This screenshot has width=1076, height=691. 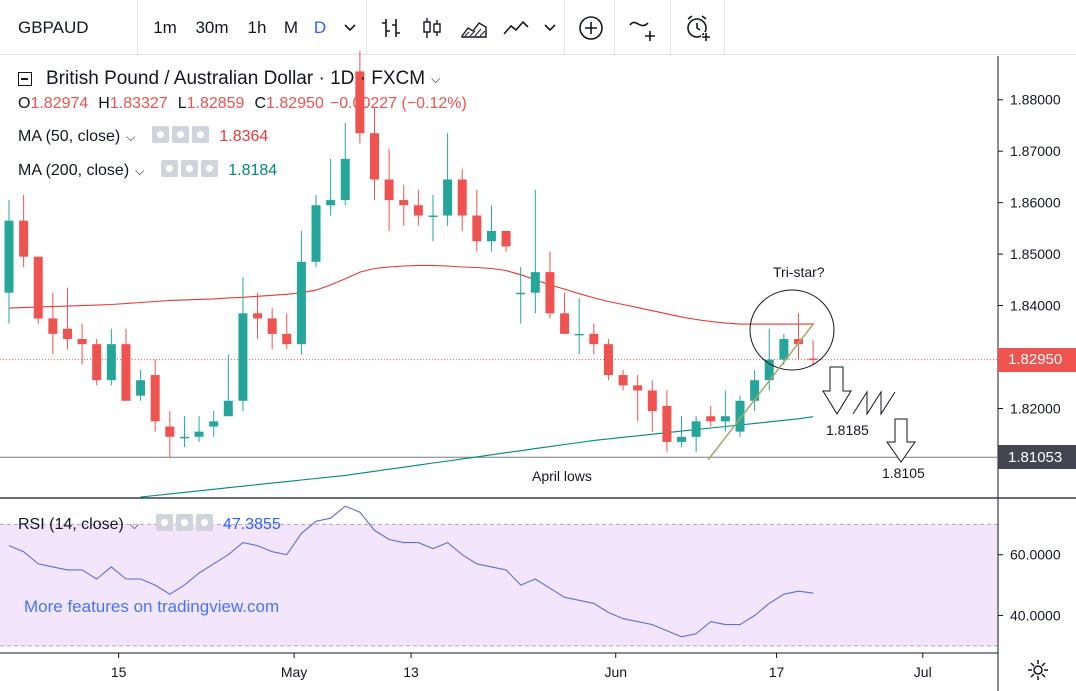 What do you see at coordinates (411, 672) in the screenshot?
I see `time-tick-label: 13` at bounding box center [411, 672].